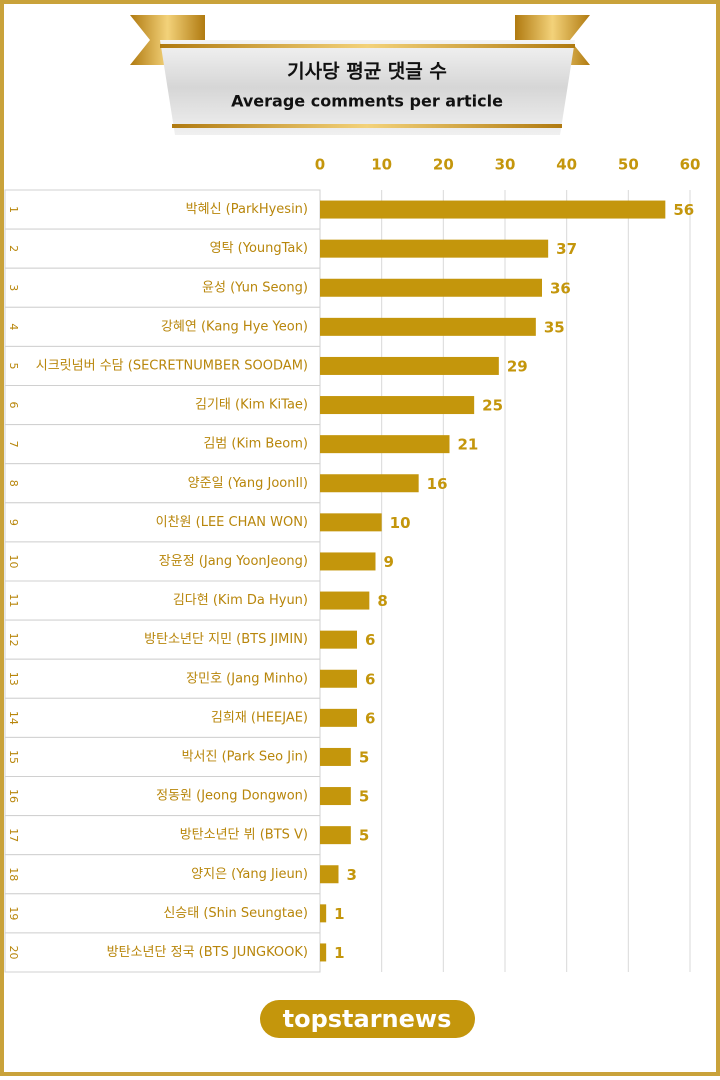 This screenshot has height=1080, width=720. I want to click on x-tick-label: 60, so click(690, 165).